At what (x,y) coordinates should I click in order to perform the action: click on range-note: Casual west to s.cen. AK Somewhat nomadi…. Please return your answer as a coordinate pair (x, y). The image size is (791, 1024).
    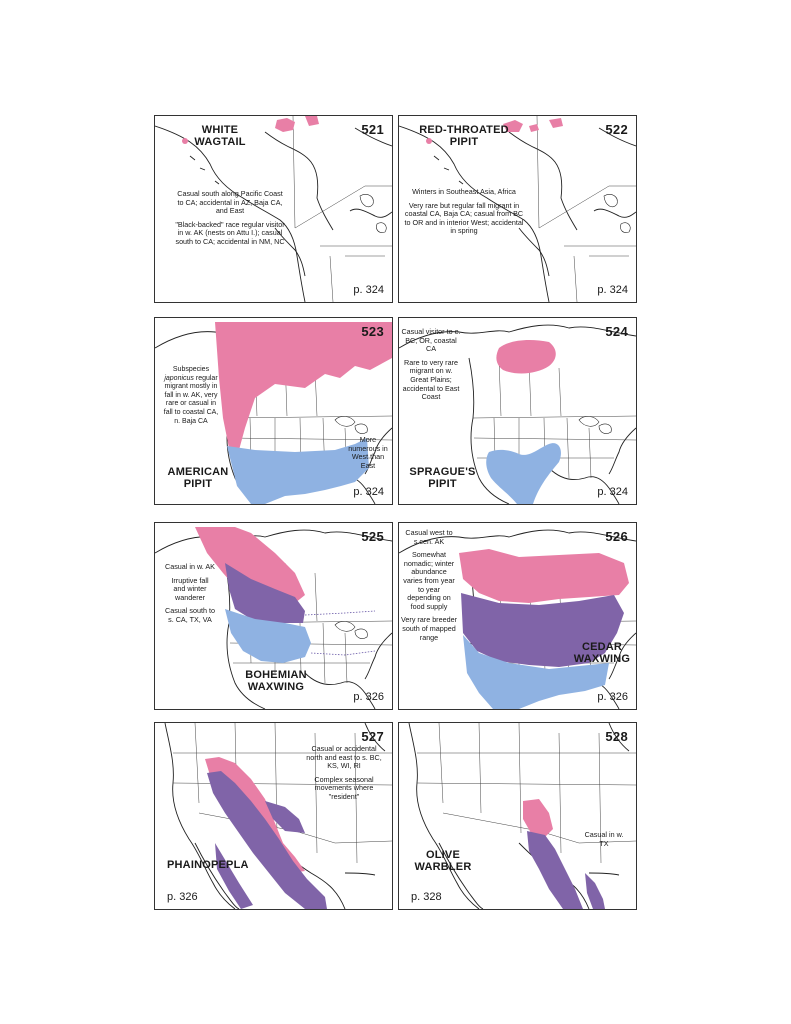
    Looking at the image, I should click on (429, 585).